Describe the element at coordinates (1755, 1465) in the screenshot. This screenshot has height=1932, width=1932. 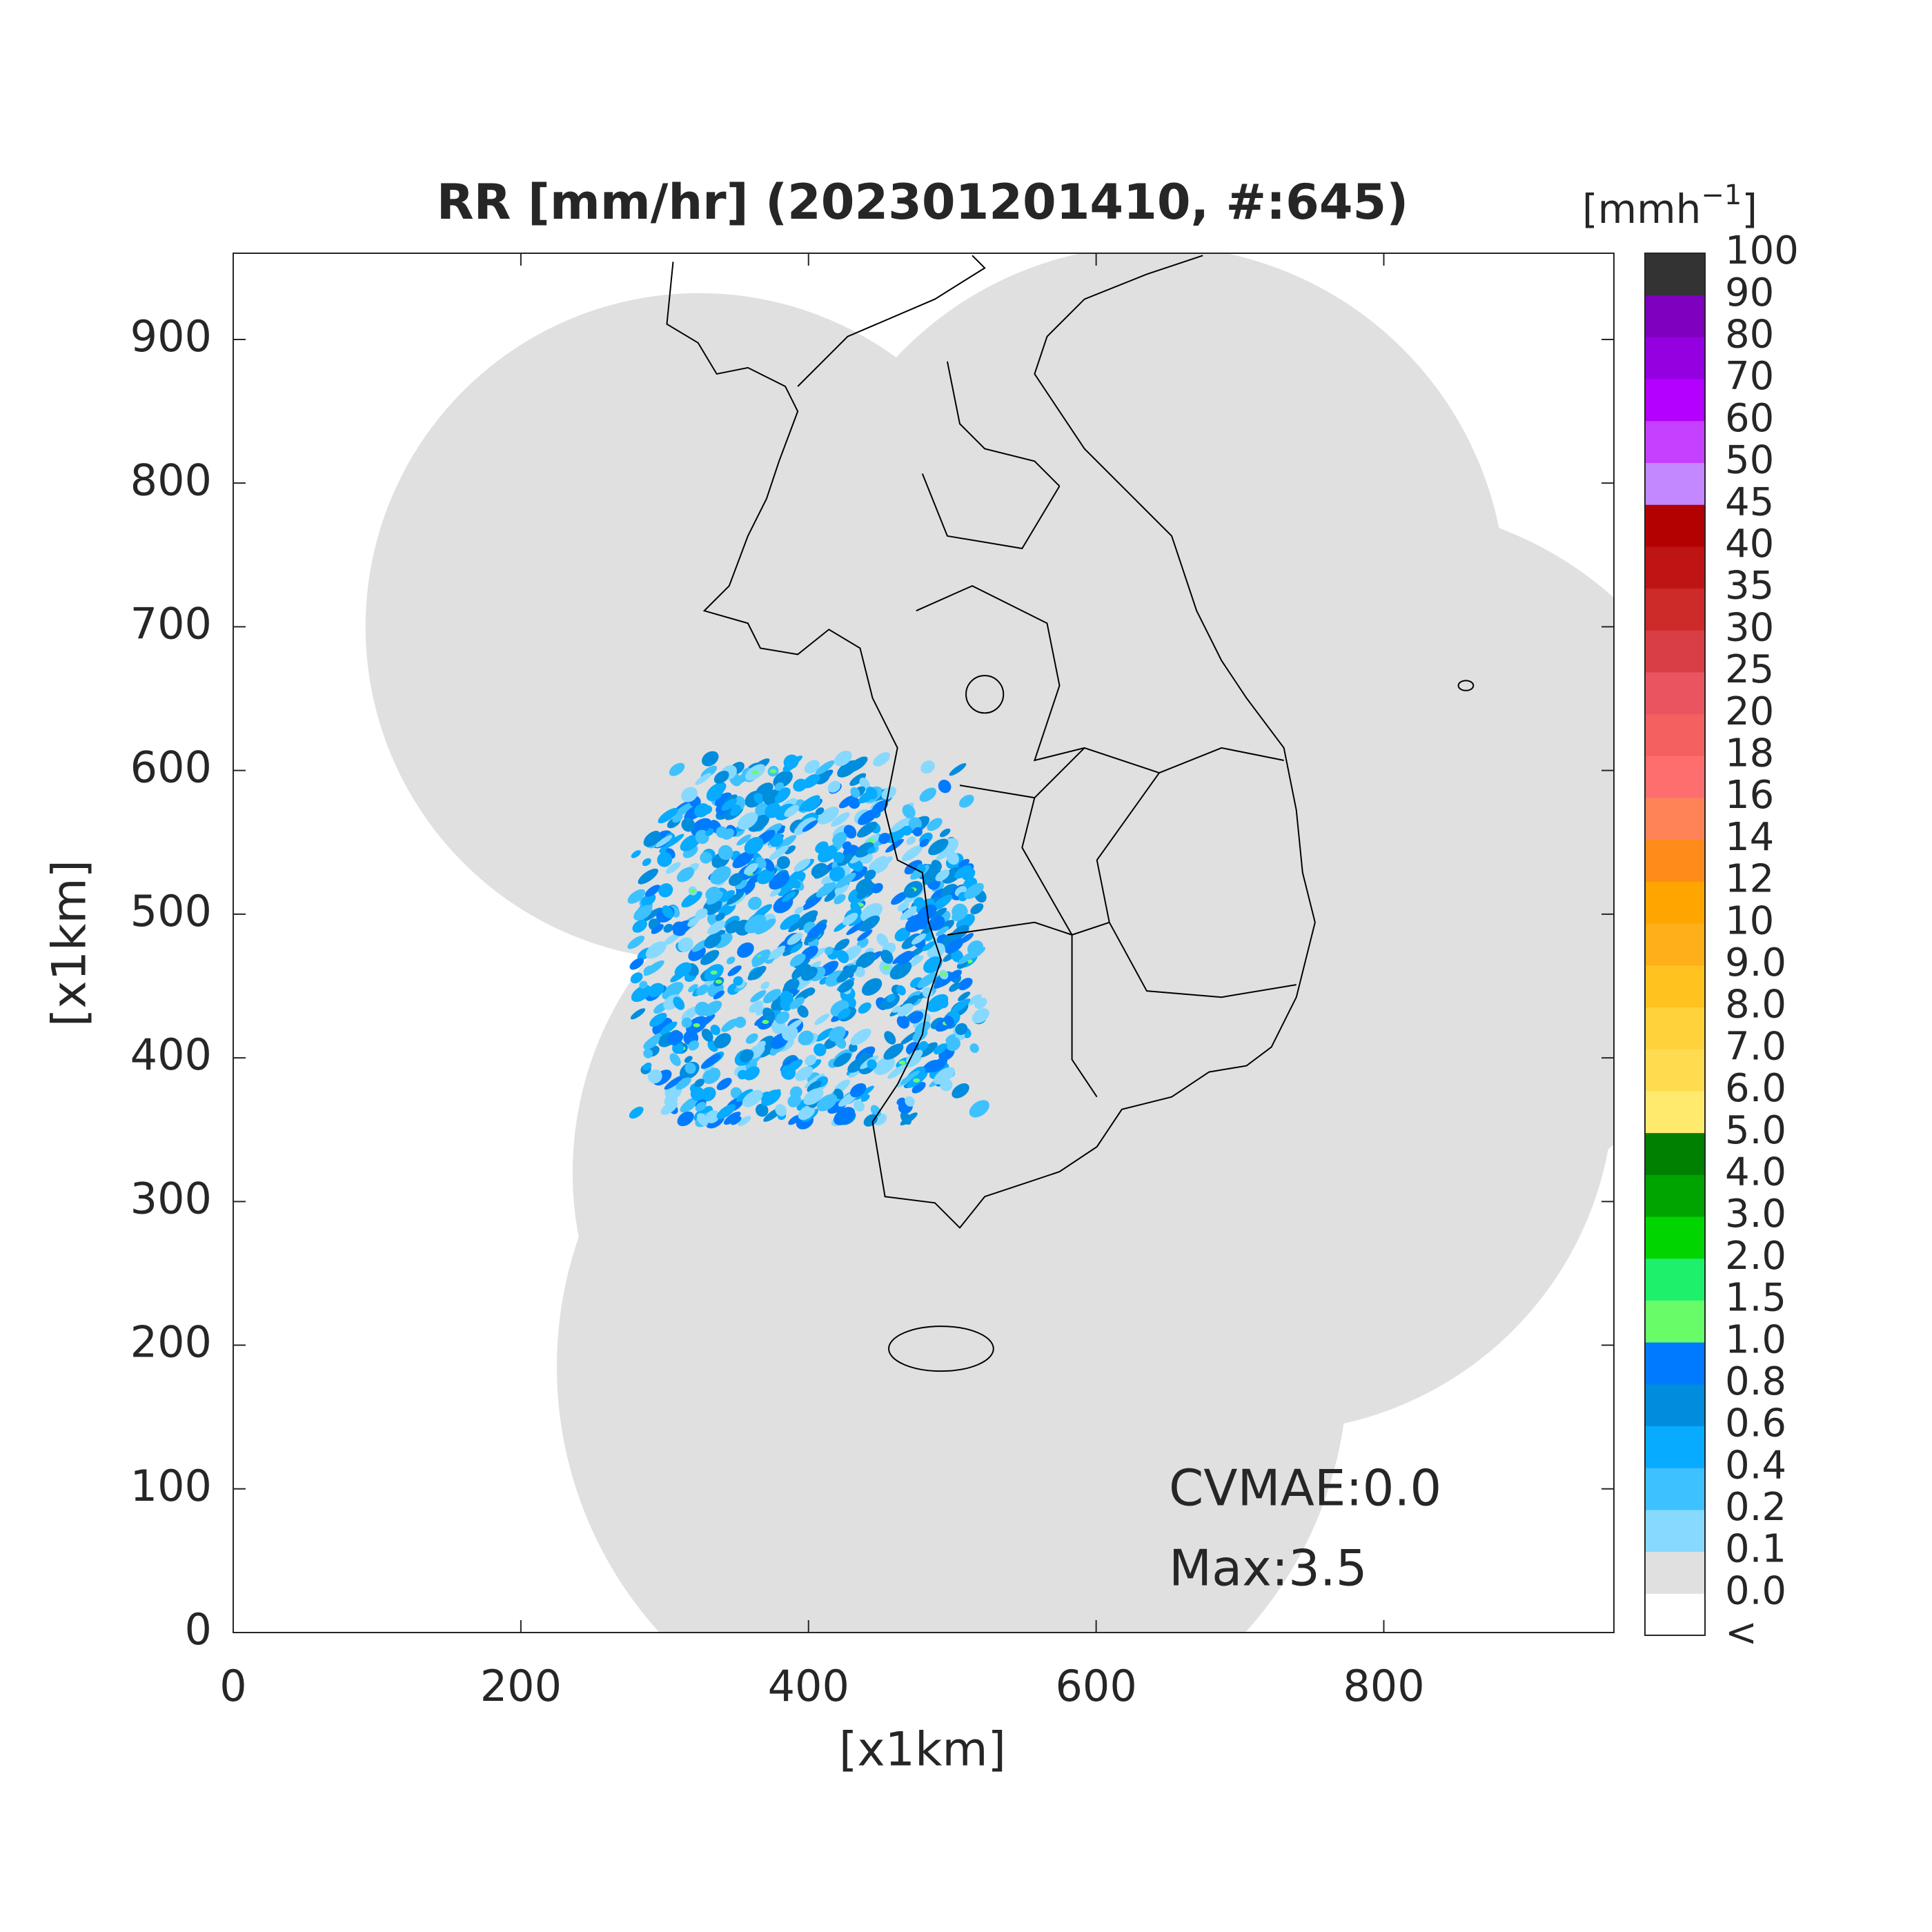
I see `colorbar-label: 0.4` at that location.